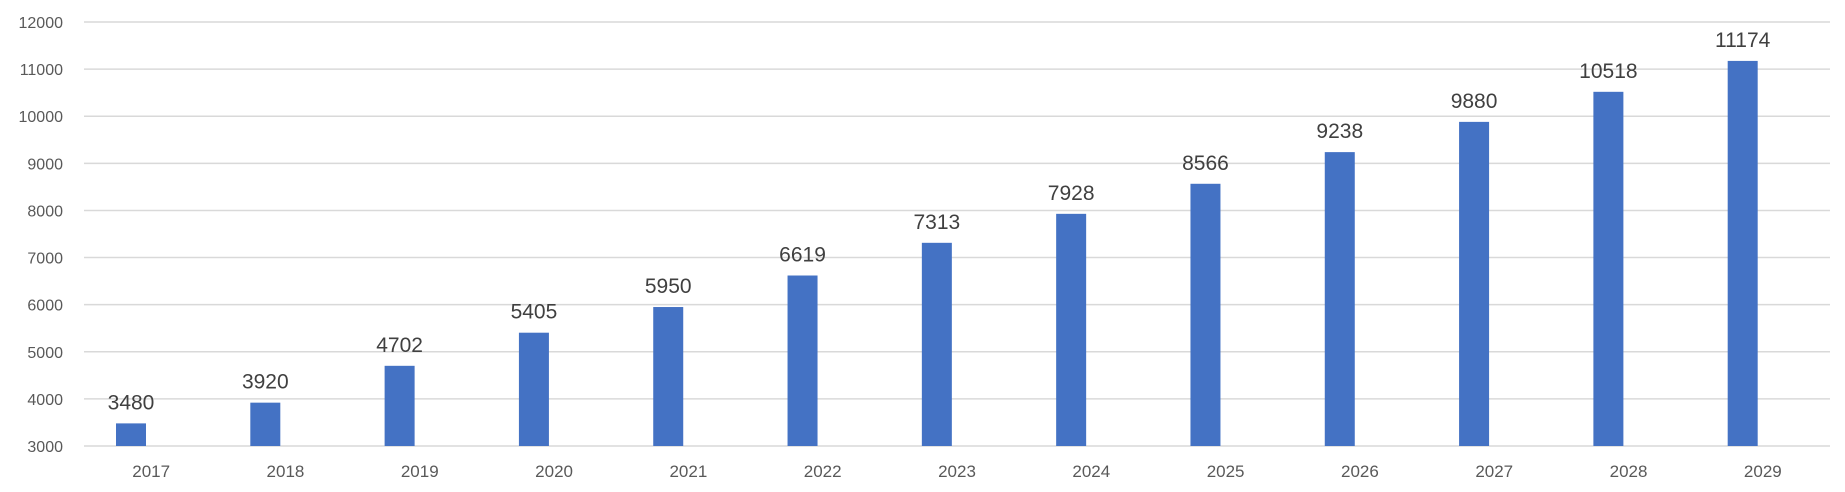 The width and height of the screenshot is (1845, 492). What do you see at coordinates (286, 471) in the screenshot?
I see `x-tick-label: 2018` at bounding box center [286, 471].